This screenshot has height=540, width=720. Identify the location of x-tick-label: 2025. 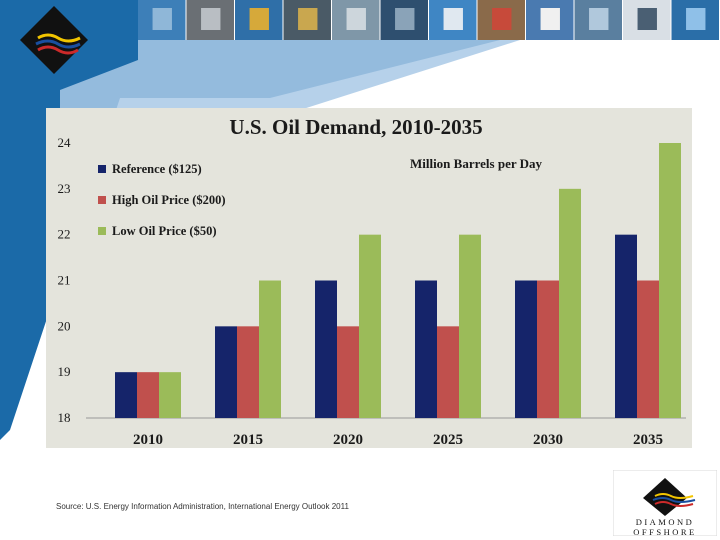
(448, 440).